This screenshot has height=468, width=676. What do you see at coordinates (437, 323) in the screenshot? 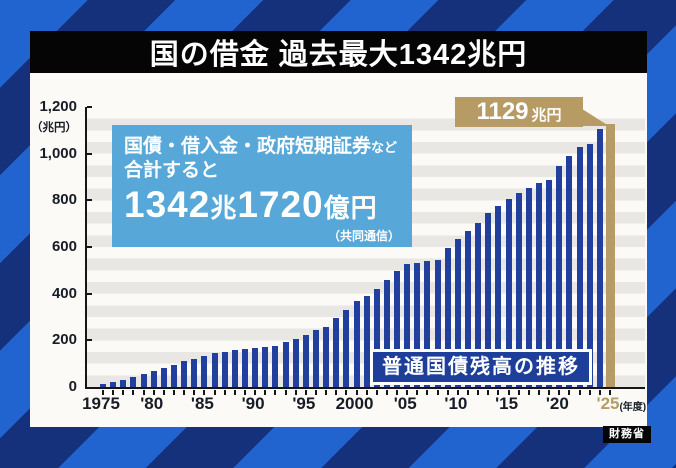
I see `bar-2008` at bounding box center [437, 323].